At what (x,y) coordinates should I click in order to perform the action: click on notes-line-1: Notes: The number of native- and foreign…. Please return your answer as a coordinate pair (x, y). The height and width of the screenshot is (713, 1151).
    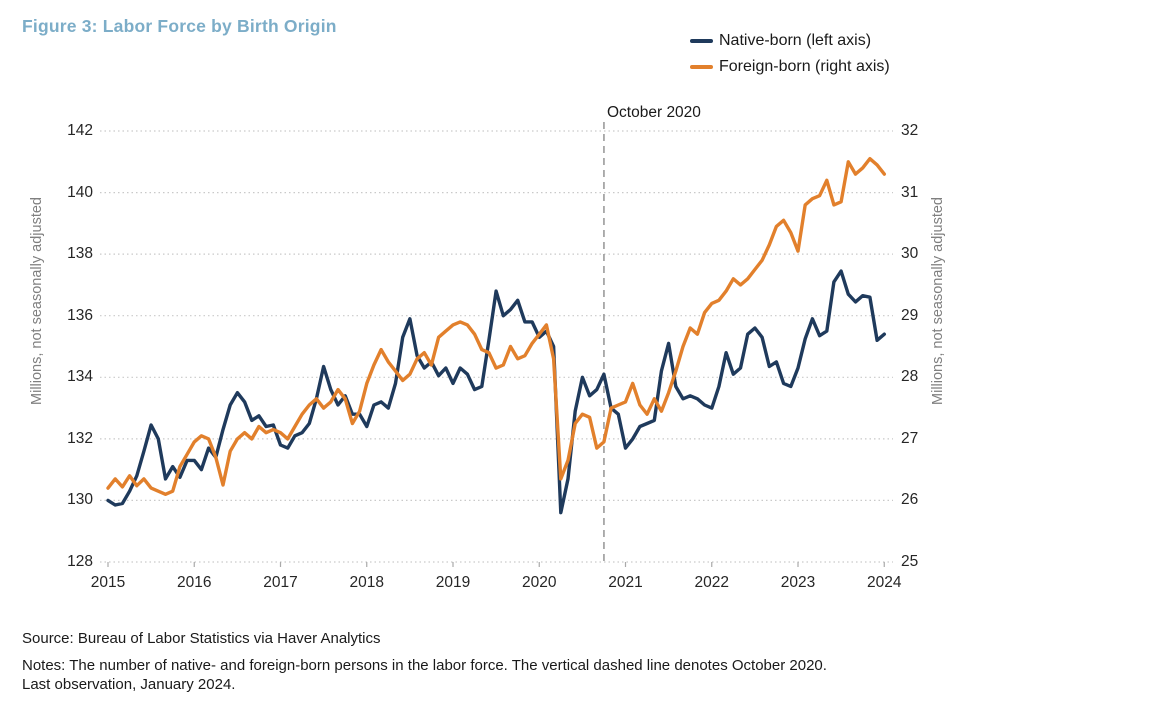
    Looking at the image, I should click on (424, 665).